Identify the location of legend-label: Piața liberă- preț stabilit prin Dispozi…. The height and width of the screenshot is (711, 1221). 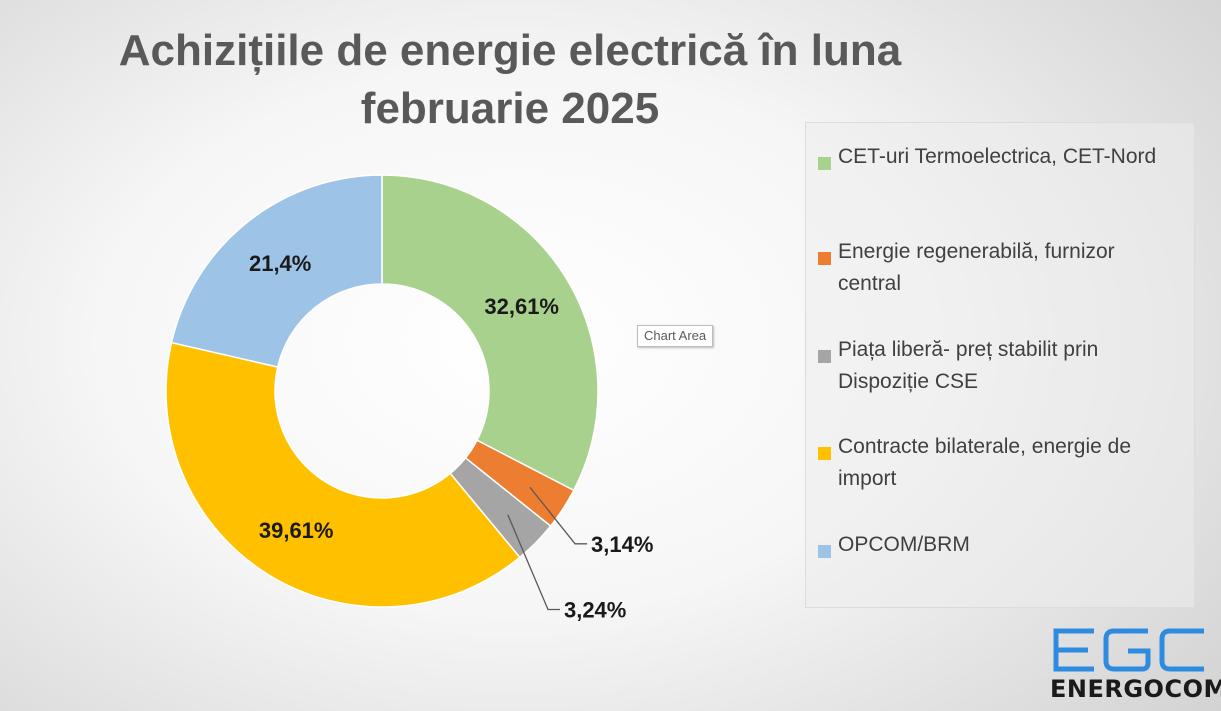
(968, 365).